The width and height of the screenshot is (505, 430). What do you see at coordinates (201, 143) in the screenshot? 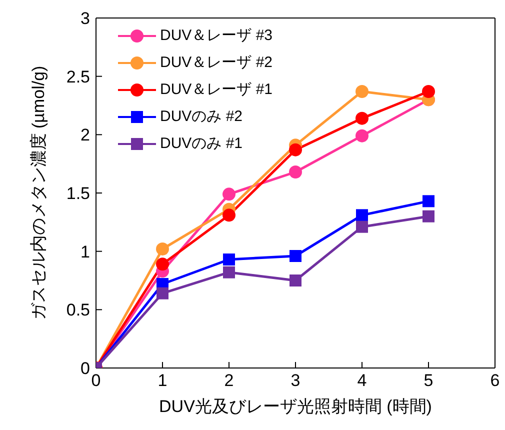
I see `legend-label: DUVのみ #1` at bounding box center [201, 143].